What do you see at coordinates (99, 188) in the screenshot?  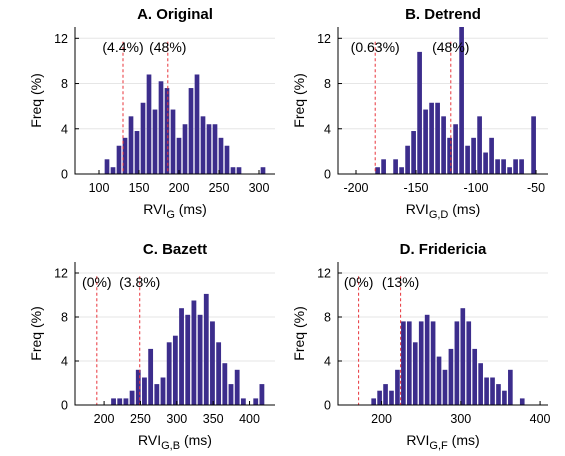 I see `x-tick-label: 100` at bounding box center [99, 188].